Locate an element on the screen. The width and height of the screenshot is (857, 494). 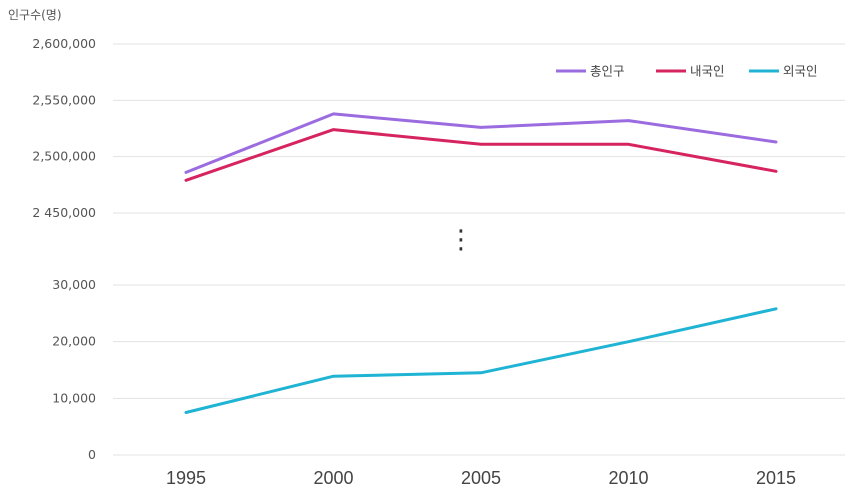
x-tick-label: 2000 is located at coordinates (333, 478).